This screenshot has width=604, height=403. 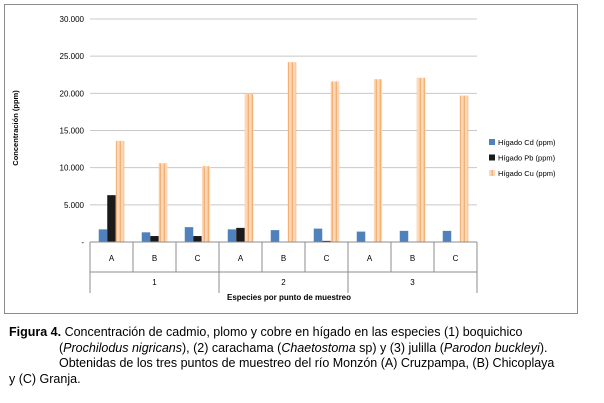 What do you see at coordinates (283, 267) in the screenshot?
I see `x-axis: A B C A B C A B C 1 2 3` at bounding box center [283, 267].